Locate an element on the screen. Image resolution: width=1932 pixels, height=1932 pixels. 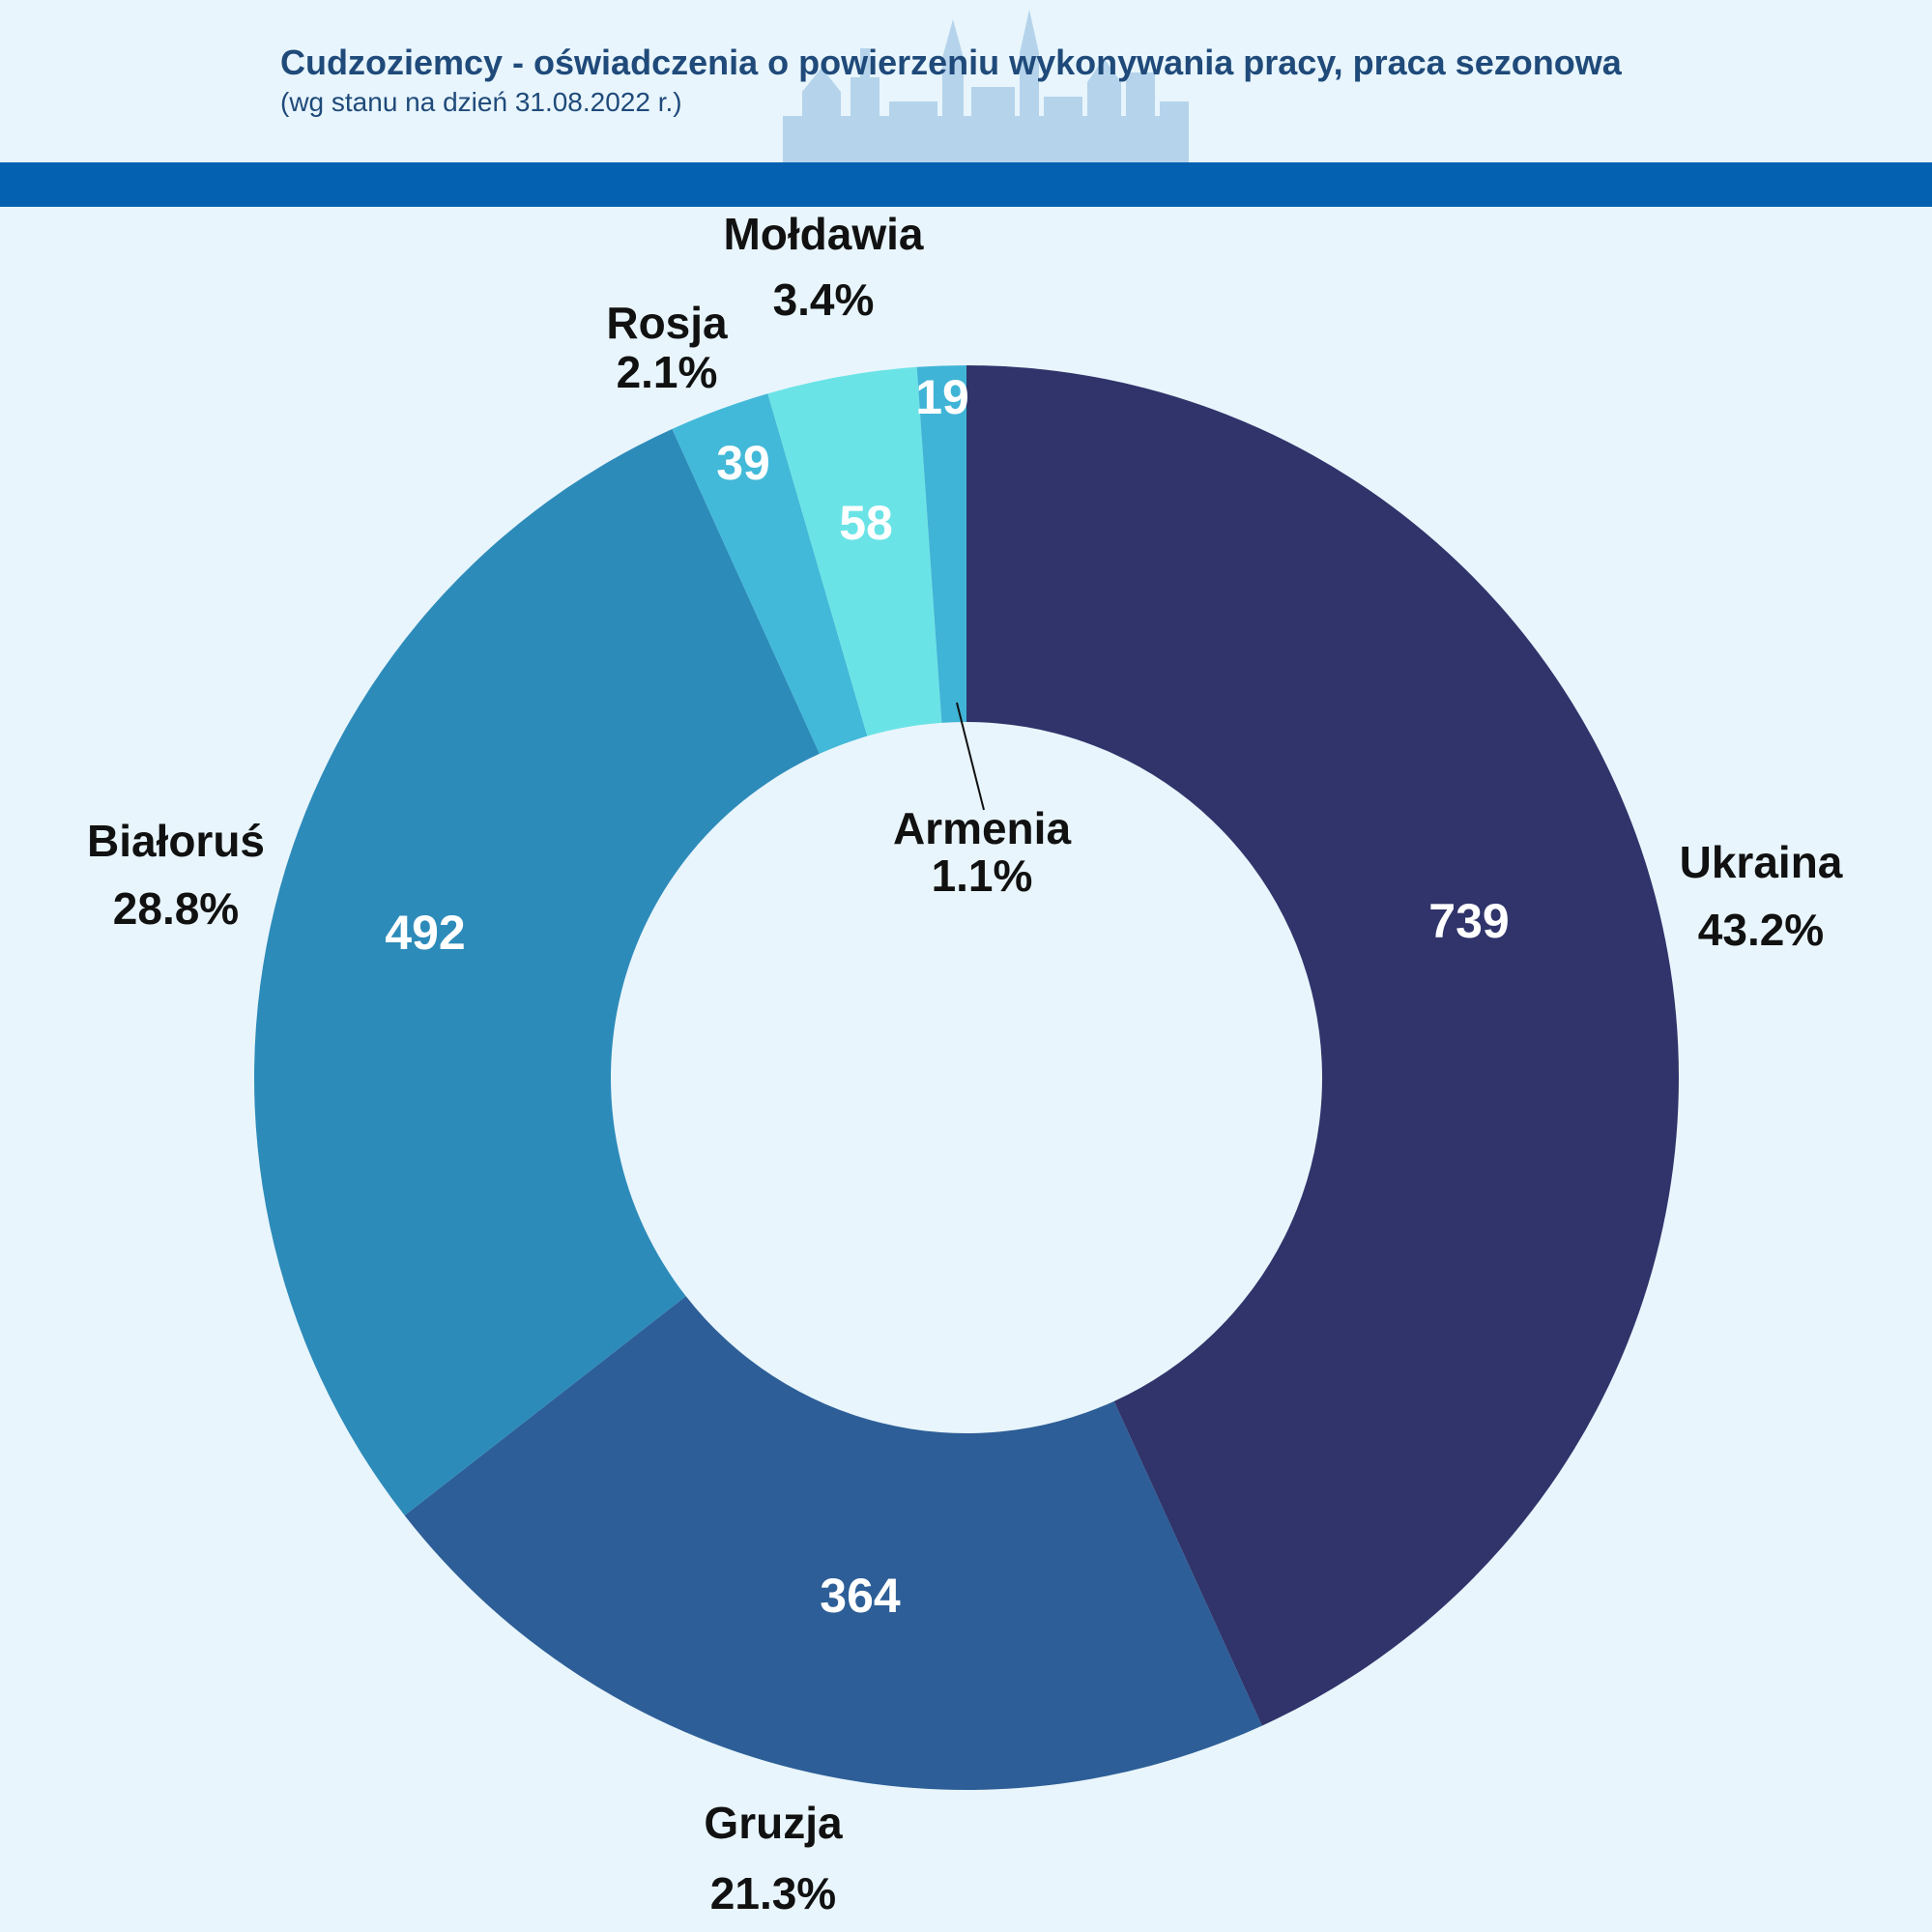
city-skyline-icon is located at coordinates (986, 86).